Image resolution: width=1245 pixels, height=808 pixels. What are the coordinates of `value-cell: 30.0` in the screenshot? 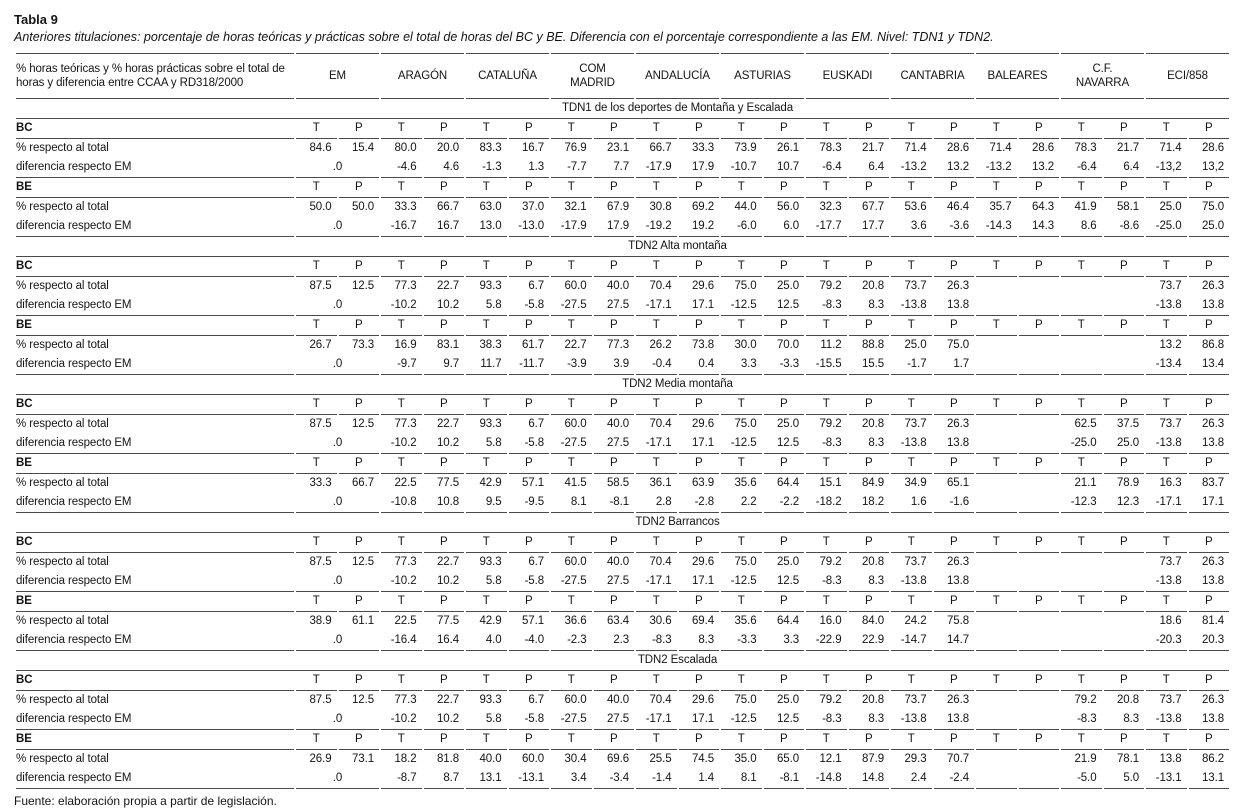 It's located at (745, 345).